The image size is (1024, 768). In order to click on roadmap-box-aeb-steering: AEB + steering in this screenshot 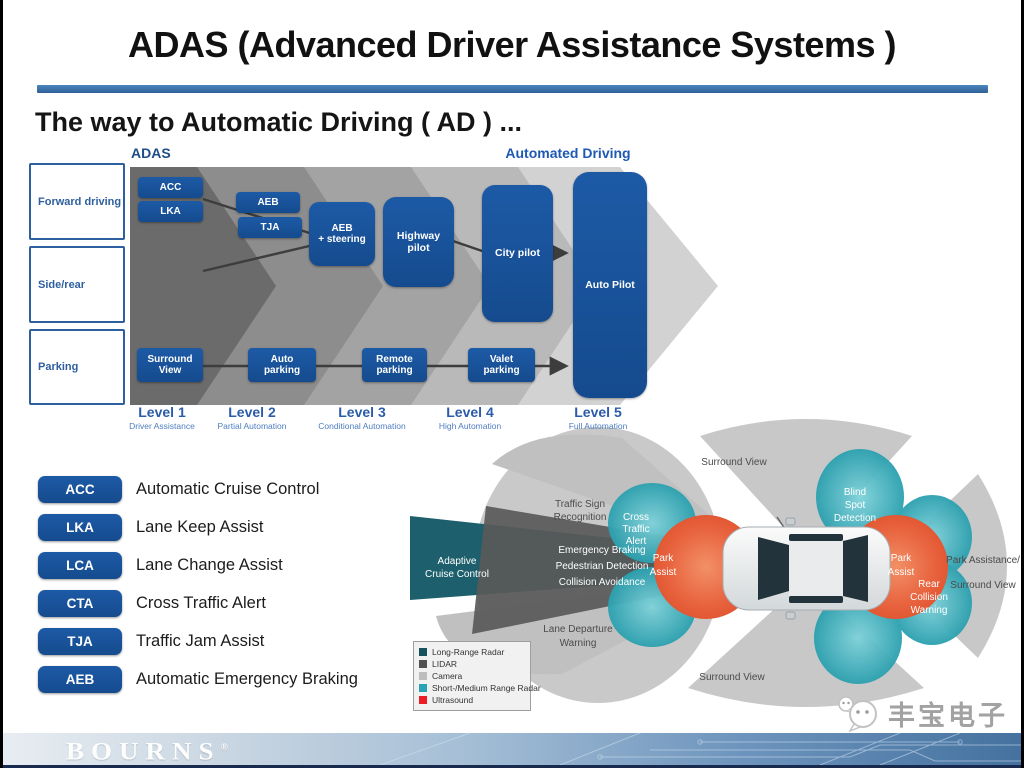, I will do `click(342, 234)`.